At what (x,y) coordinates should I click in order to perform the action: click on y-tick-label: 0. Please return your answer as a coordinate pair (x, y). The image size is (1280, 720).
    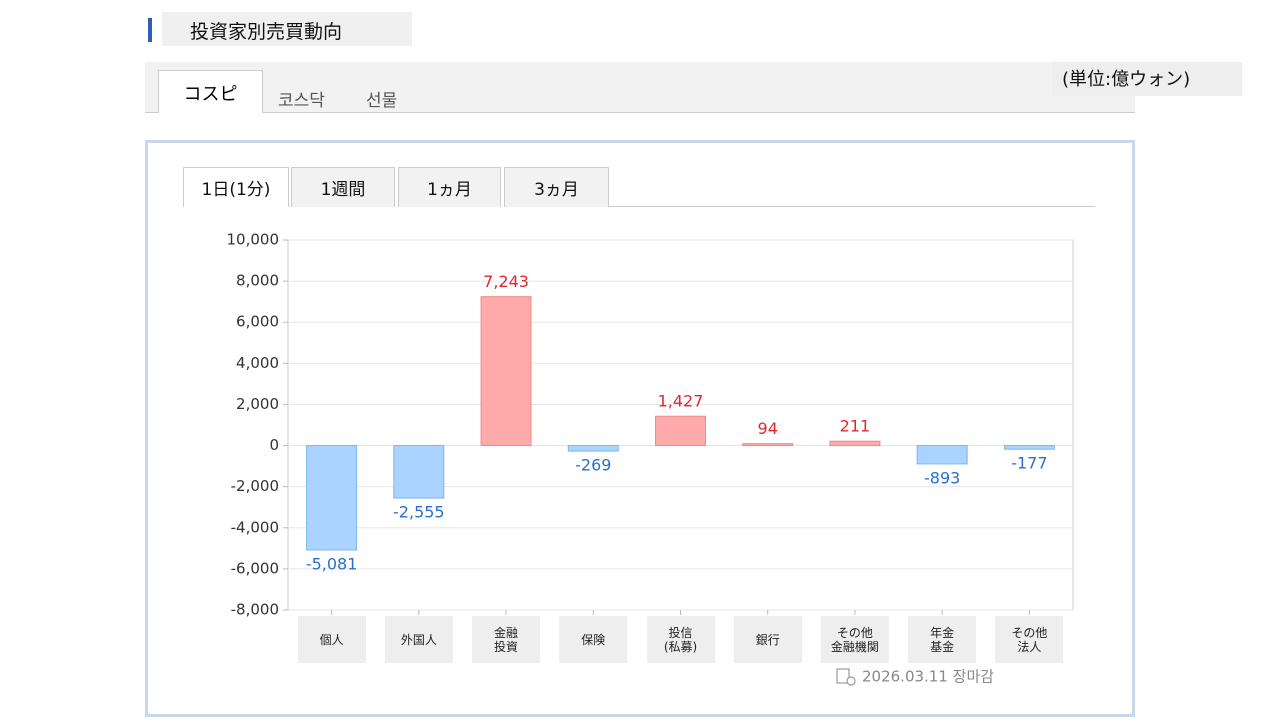
    Looking at the image, I should click on (274, 445).